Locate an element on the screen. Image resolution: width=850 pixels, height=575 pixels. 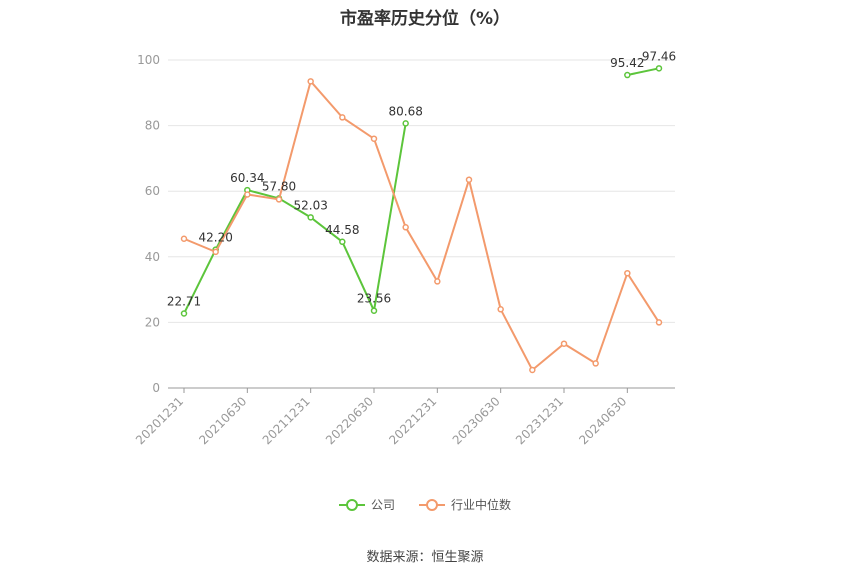
data-label-company: 23.56 is located at coordinates (374, 299).